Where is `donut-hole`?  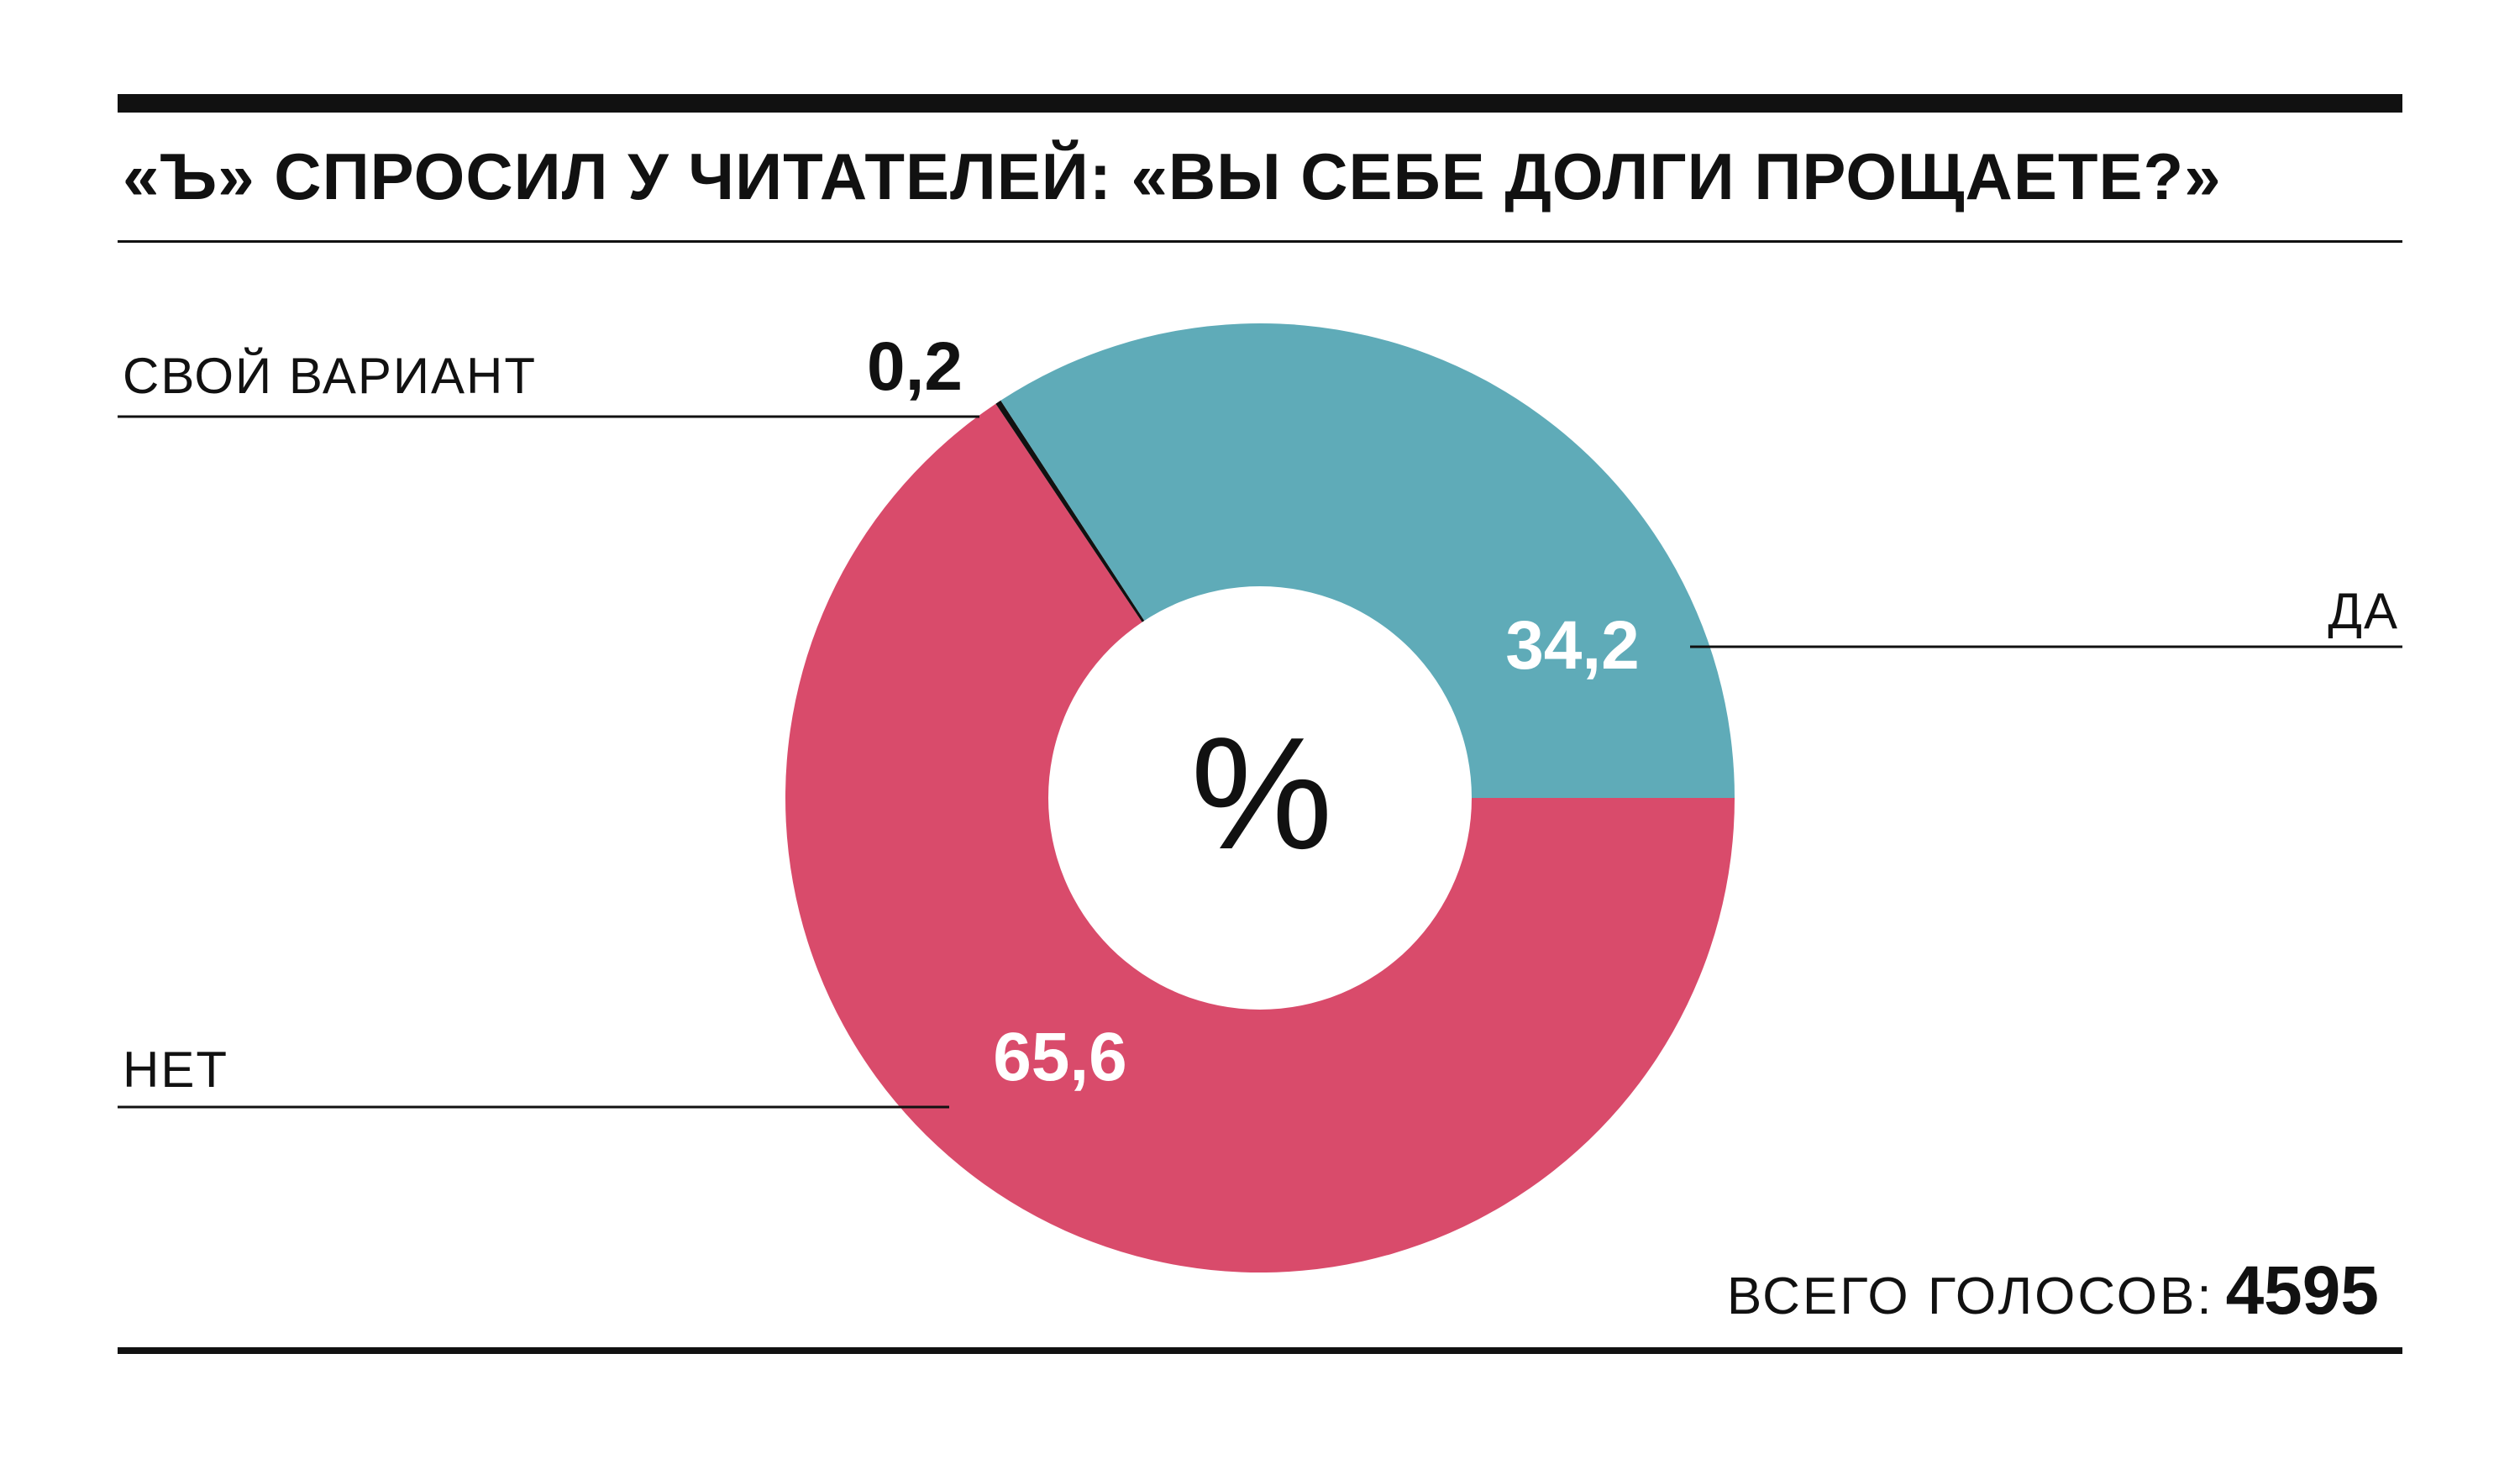 donut-hole is located at coordinates (1260, 798).